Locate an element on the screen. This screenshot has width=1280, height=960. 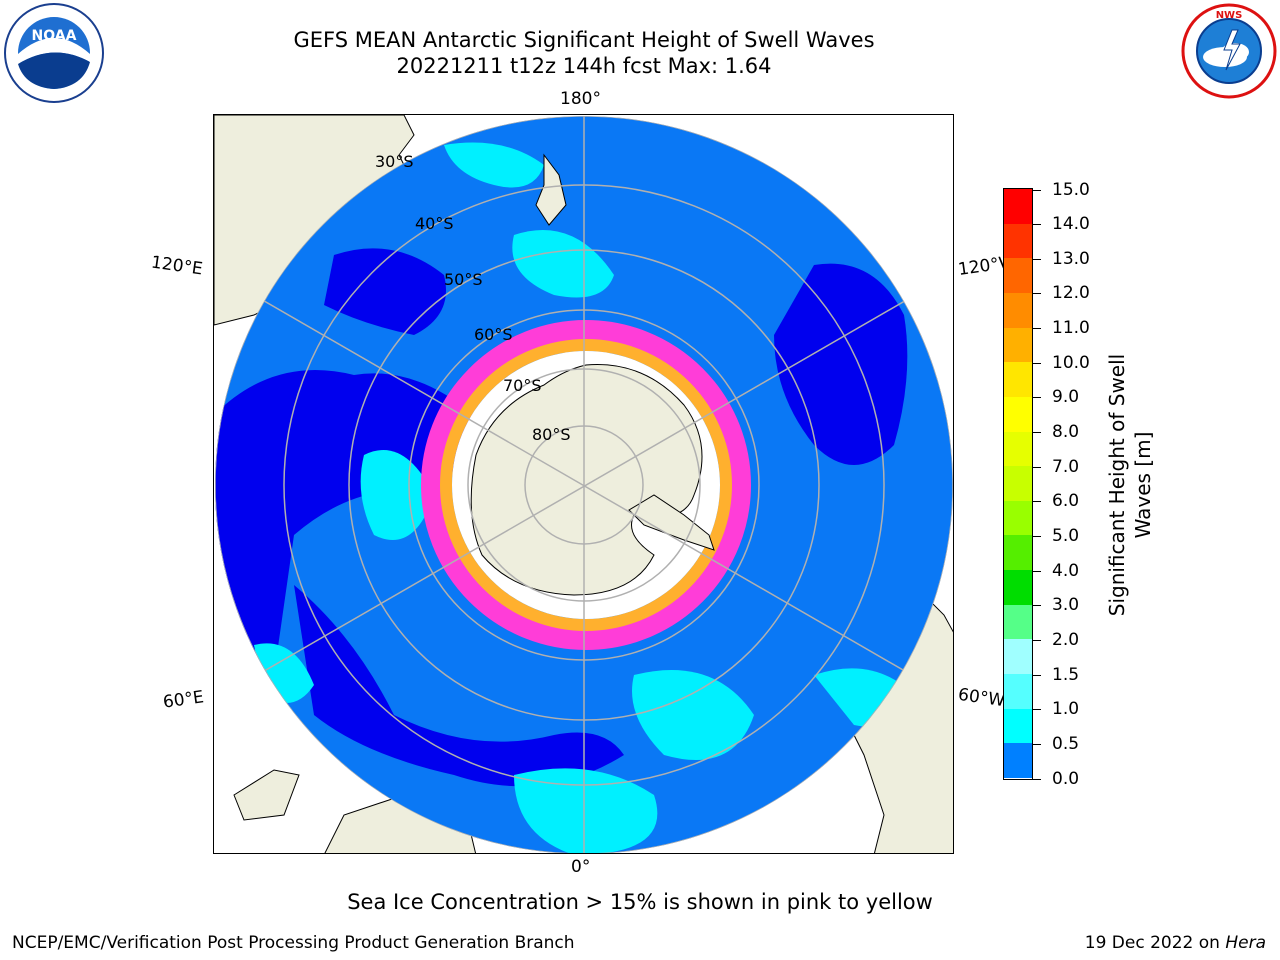
colorbar-tick-label: 8.0 is located at coordinates (1066, 432).